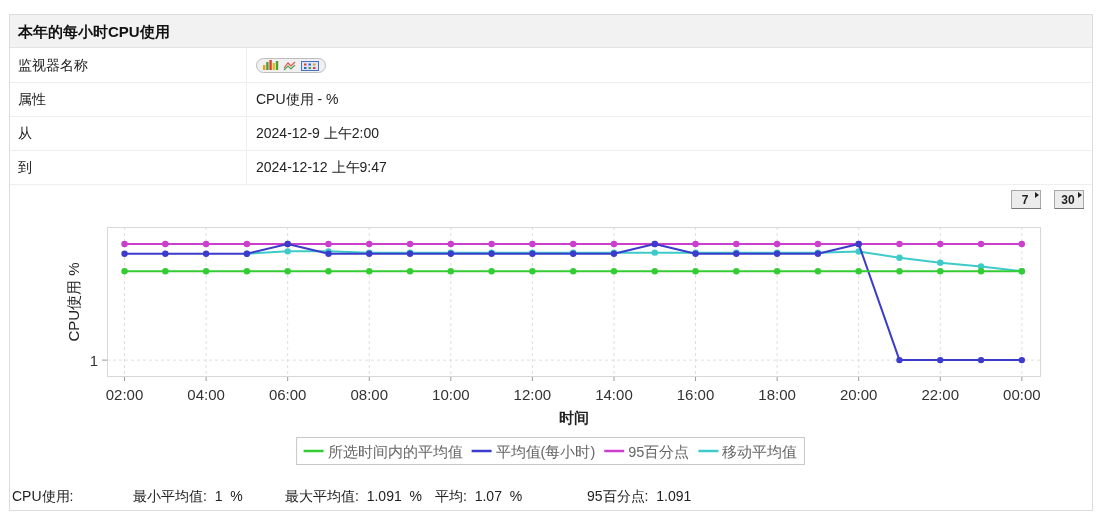  I want to click on title: 本年的每小时CPU使用, so click(94, 31).